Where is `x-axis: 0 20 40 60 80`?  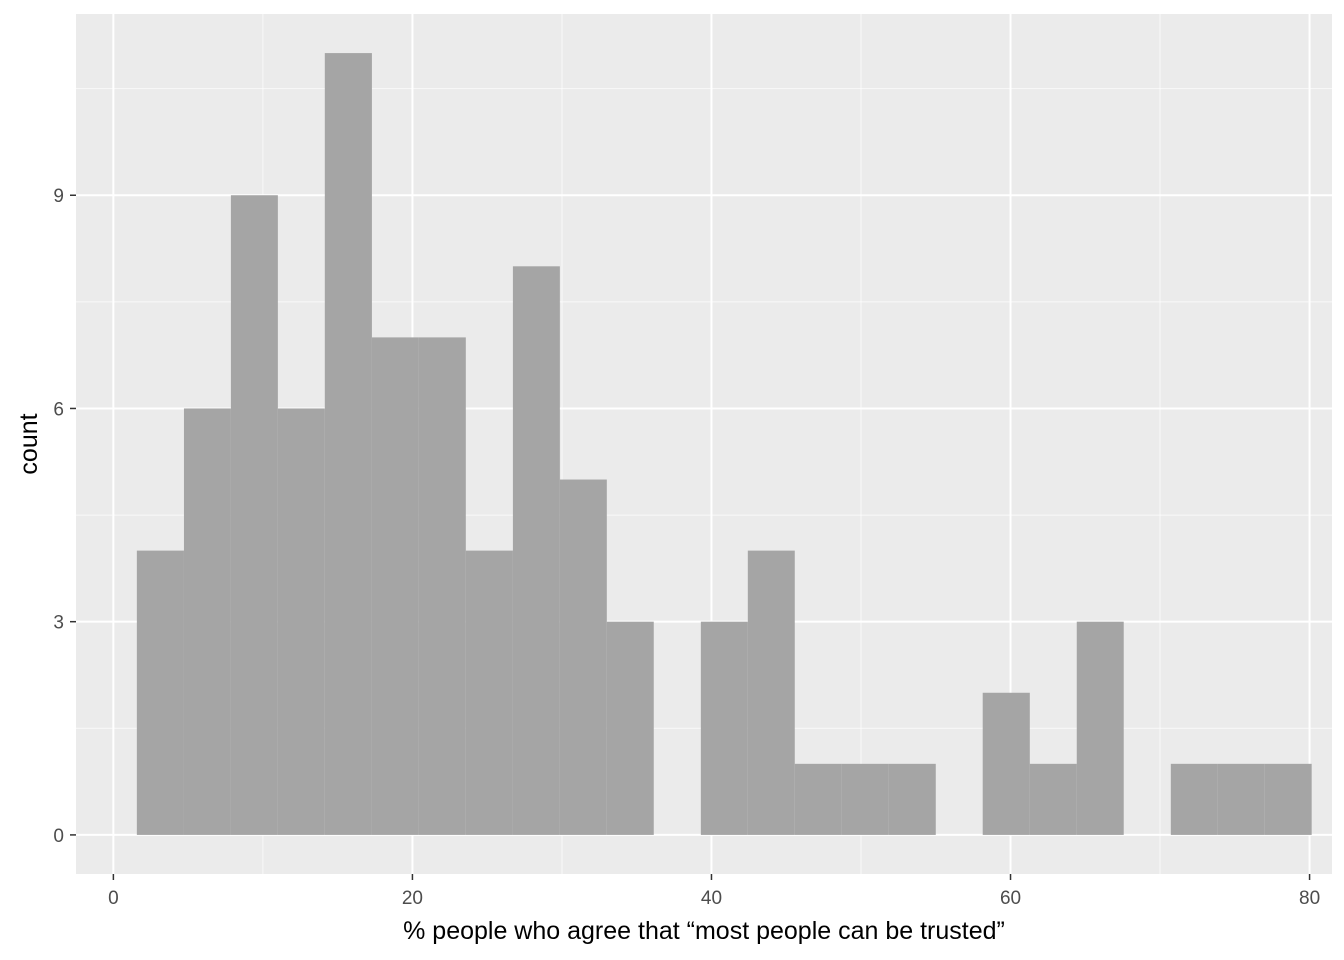 x-axis: 0 20 40 60 80 is located at coordinates (714, 891).